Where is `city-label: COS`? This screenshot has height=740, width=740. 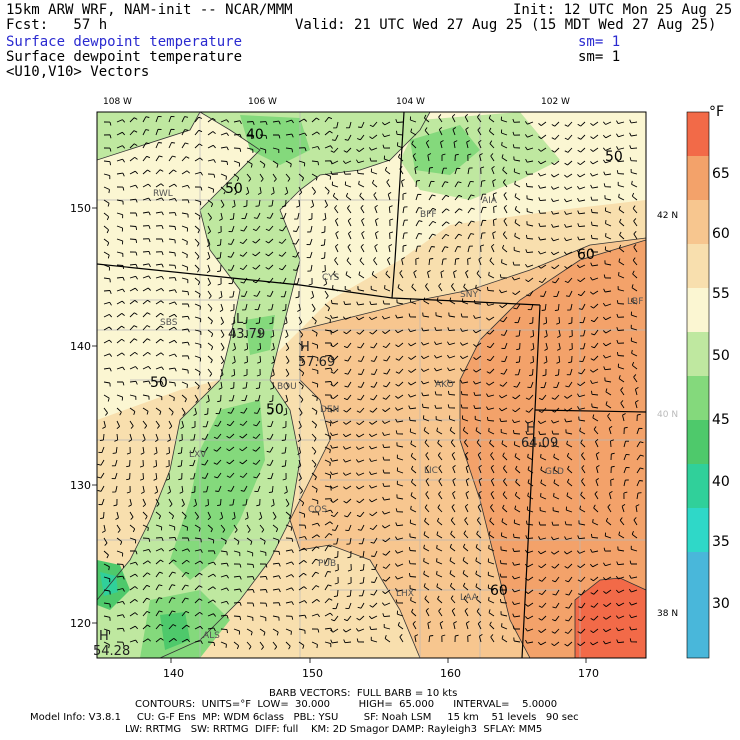
city-label: COS is located at coordinates (317, 510).